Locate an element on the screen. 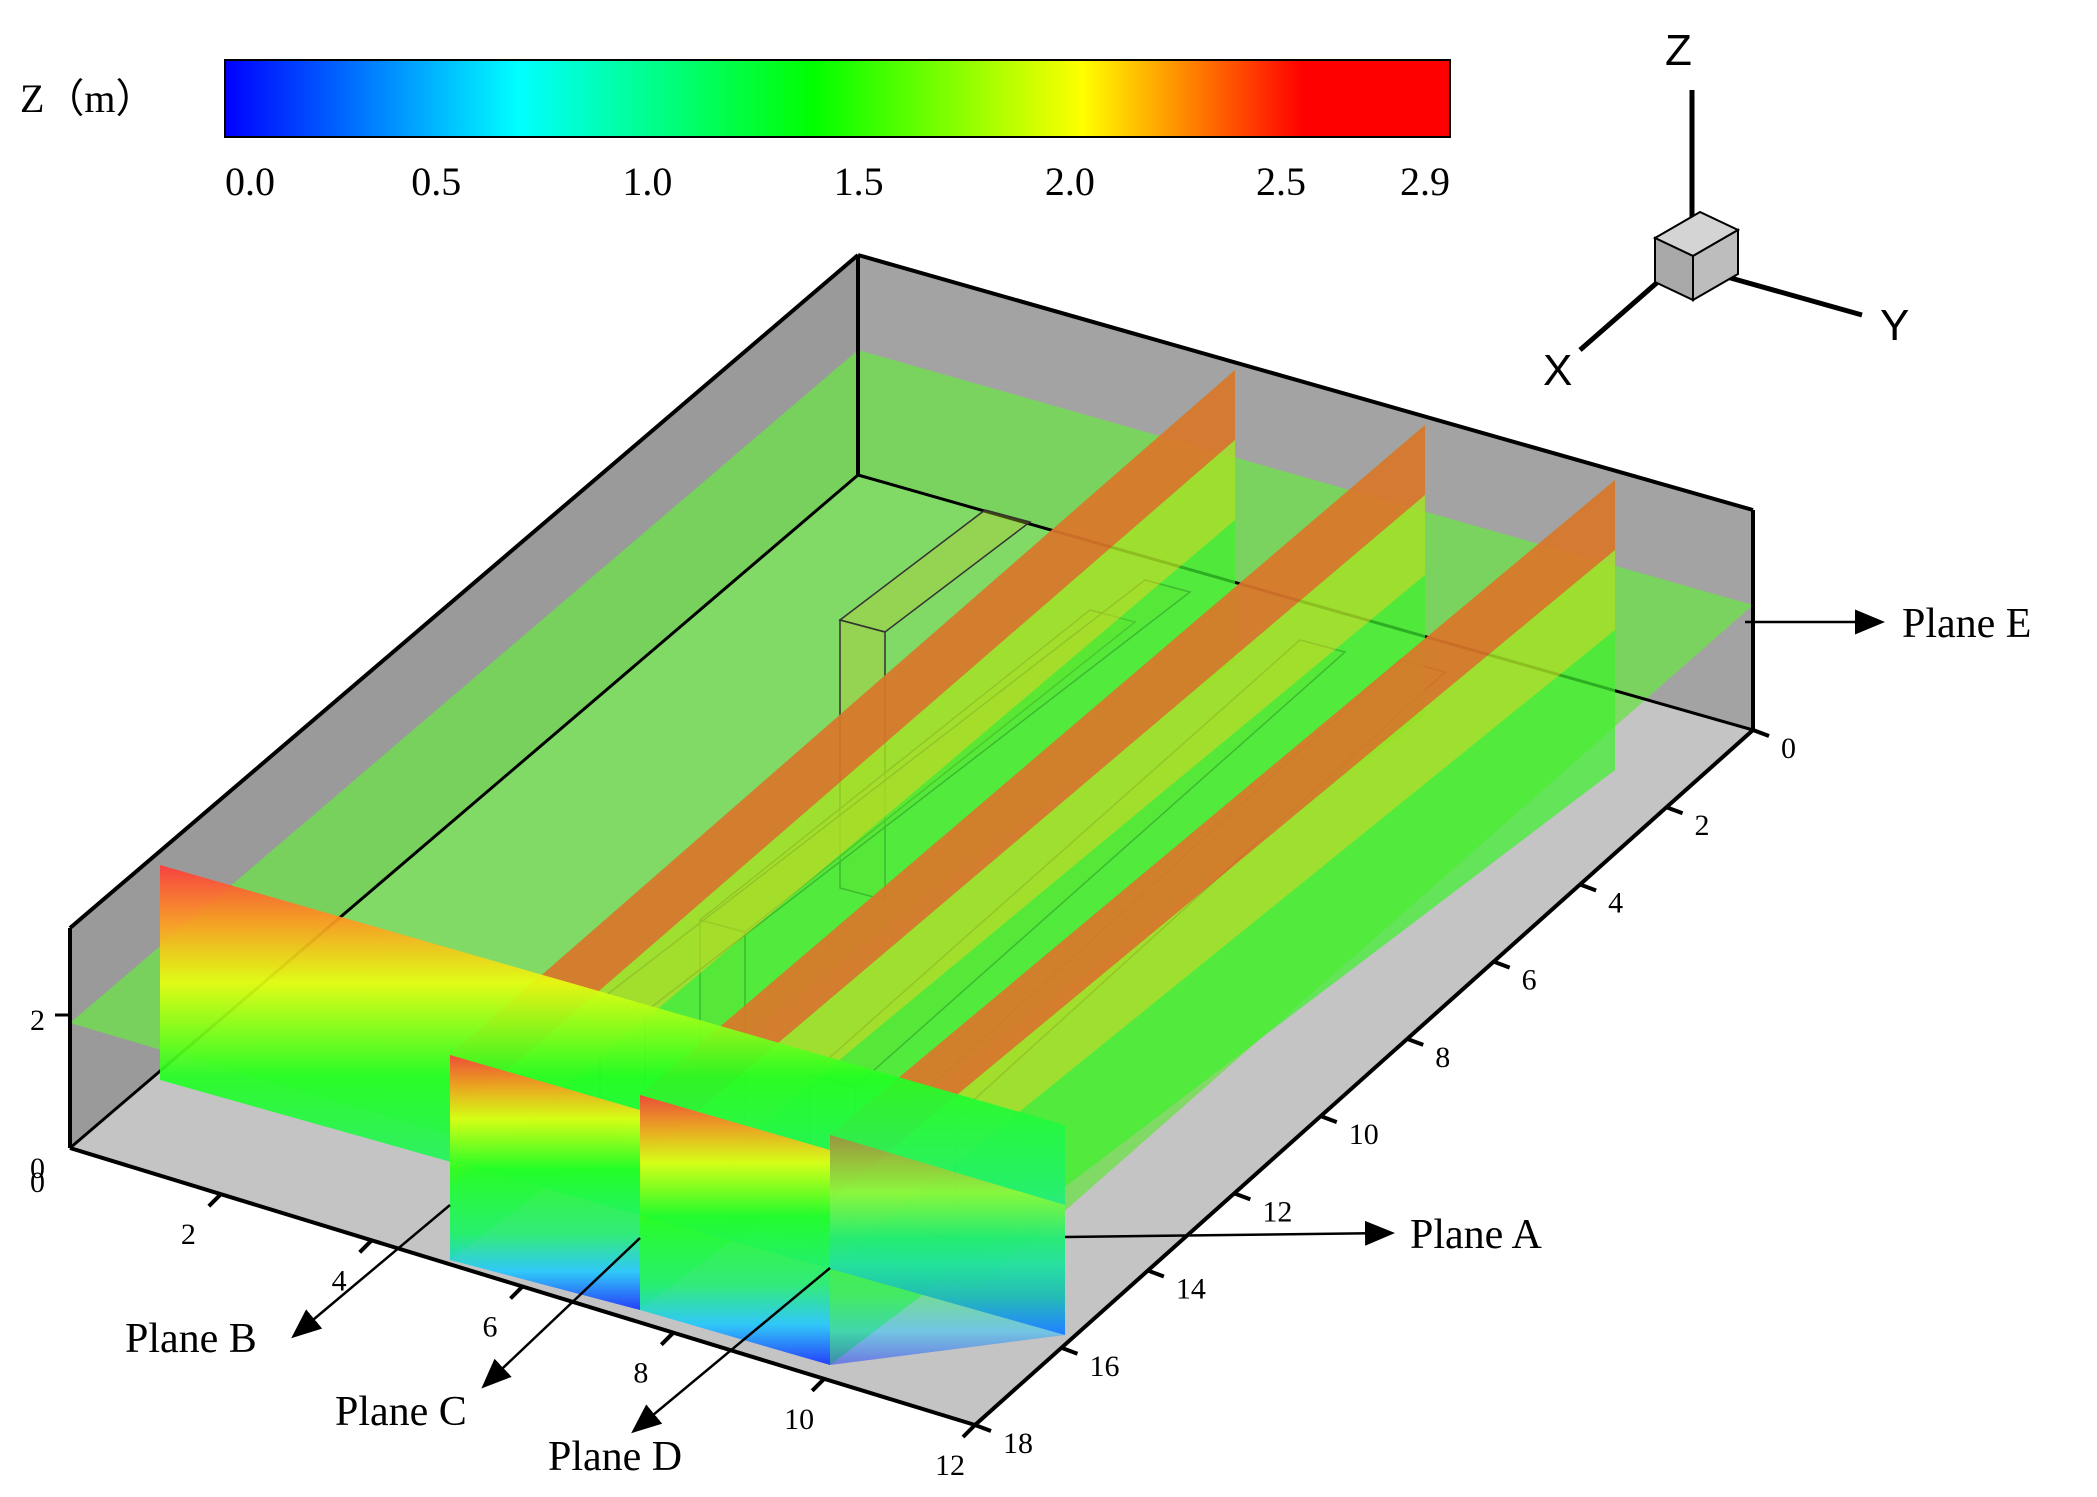 The height and width of the screenshot is (1497, 2097). triad-y-label: Y is located at coordinates (1894, 325).